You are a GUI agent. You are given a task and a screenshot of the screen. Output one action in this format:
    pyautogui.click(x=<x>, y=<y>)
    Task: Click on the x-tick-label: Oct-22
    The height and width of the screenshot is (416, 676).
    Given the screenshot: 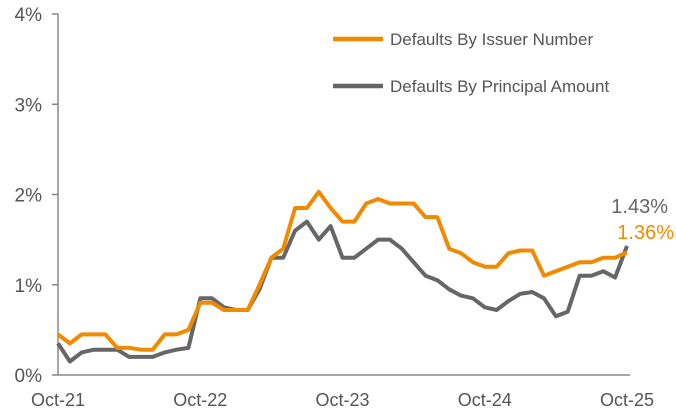 What is the action you would take?
    pyautogui.click(x=200, y=400)
    